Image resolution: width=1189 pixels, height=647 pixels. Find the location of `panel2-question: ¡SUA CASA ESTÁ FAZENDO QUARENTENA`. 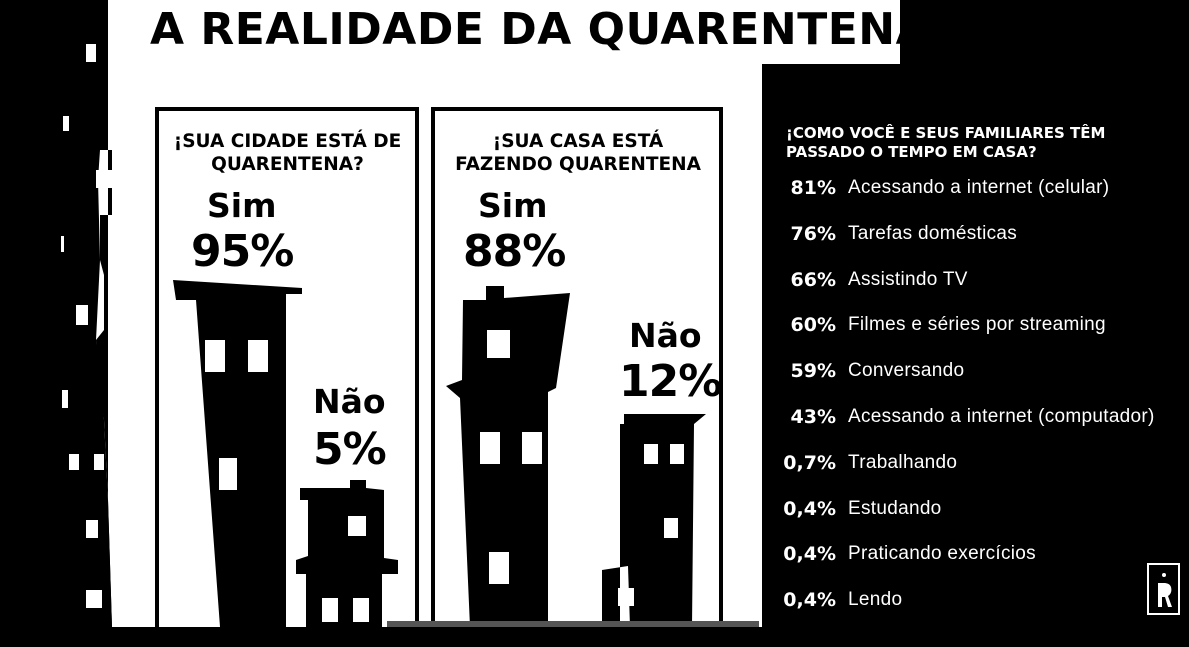

panel2-question: ¡SUA CASA ESTÁ FAZENDO QUARENTENA is located at coordinates (578, 153).